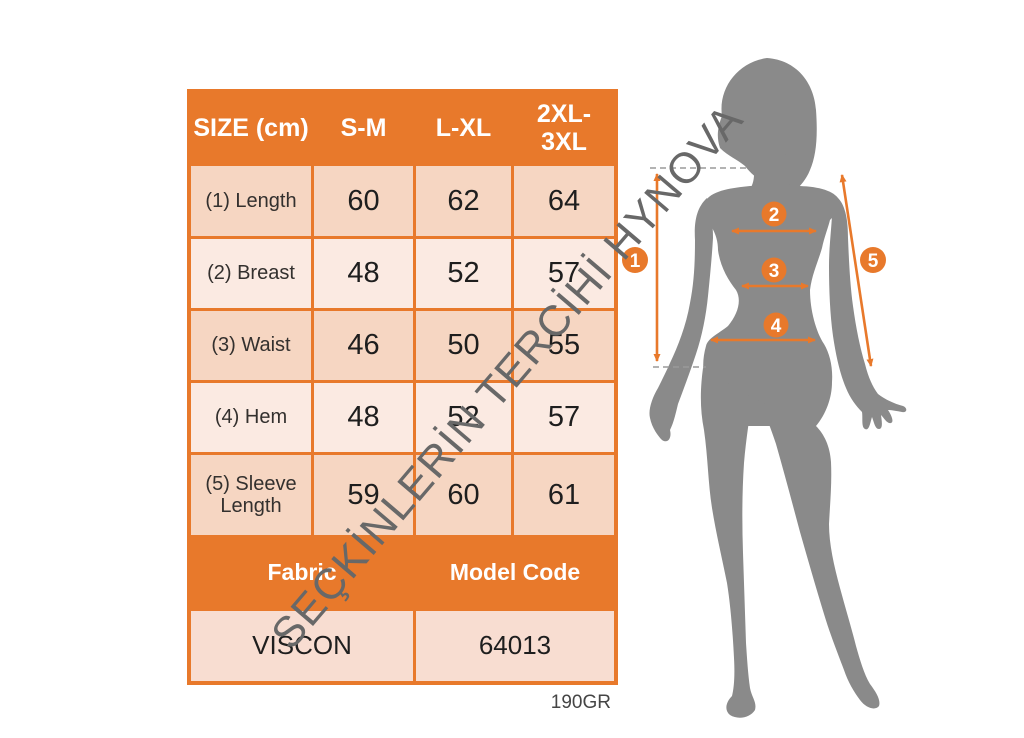  Describe the element at coordinates (251, 273) in the screenshot. I see `row-label-breast: (2) Breast` at that location.